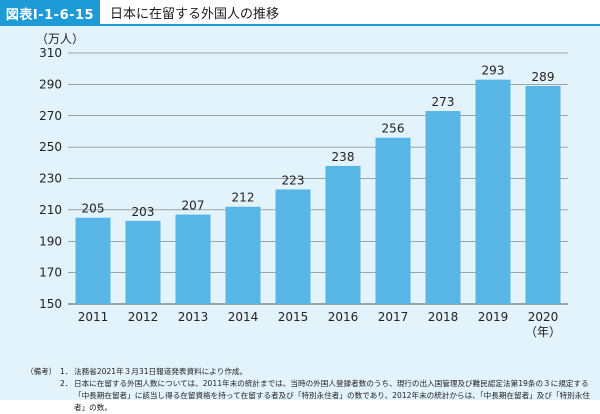 The image size is (600, 414). Describe the element at coordinates (93, 317) in the screenshot. I see `x-tick-label: 2011` at that location.